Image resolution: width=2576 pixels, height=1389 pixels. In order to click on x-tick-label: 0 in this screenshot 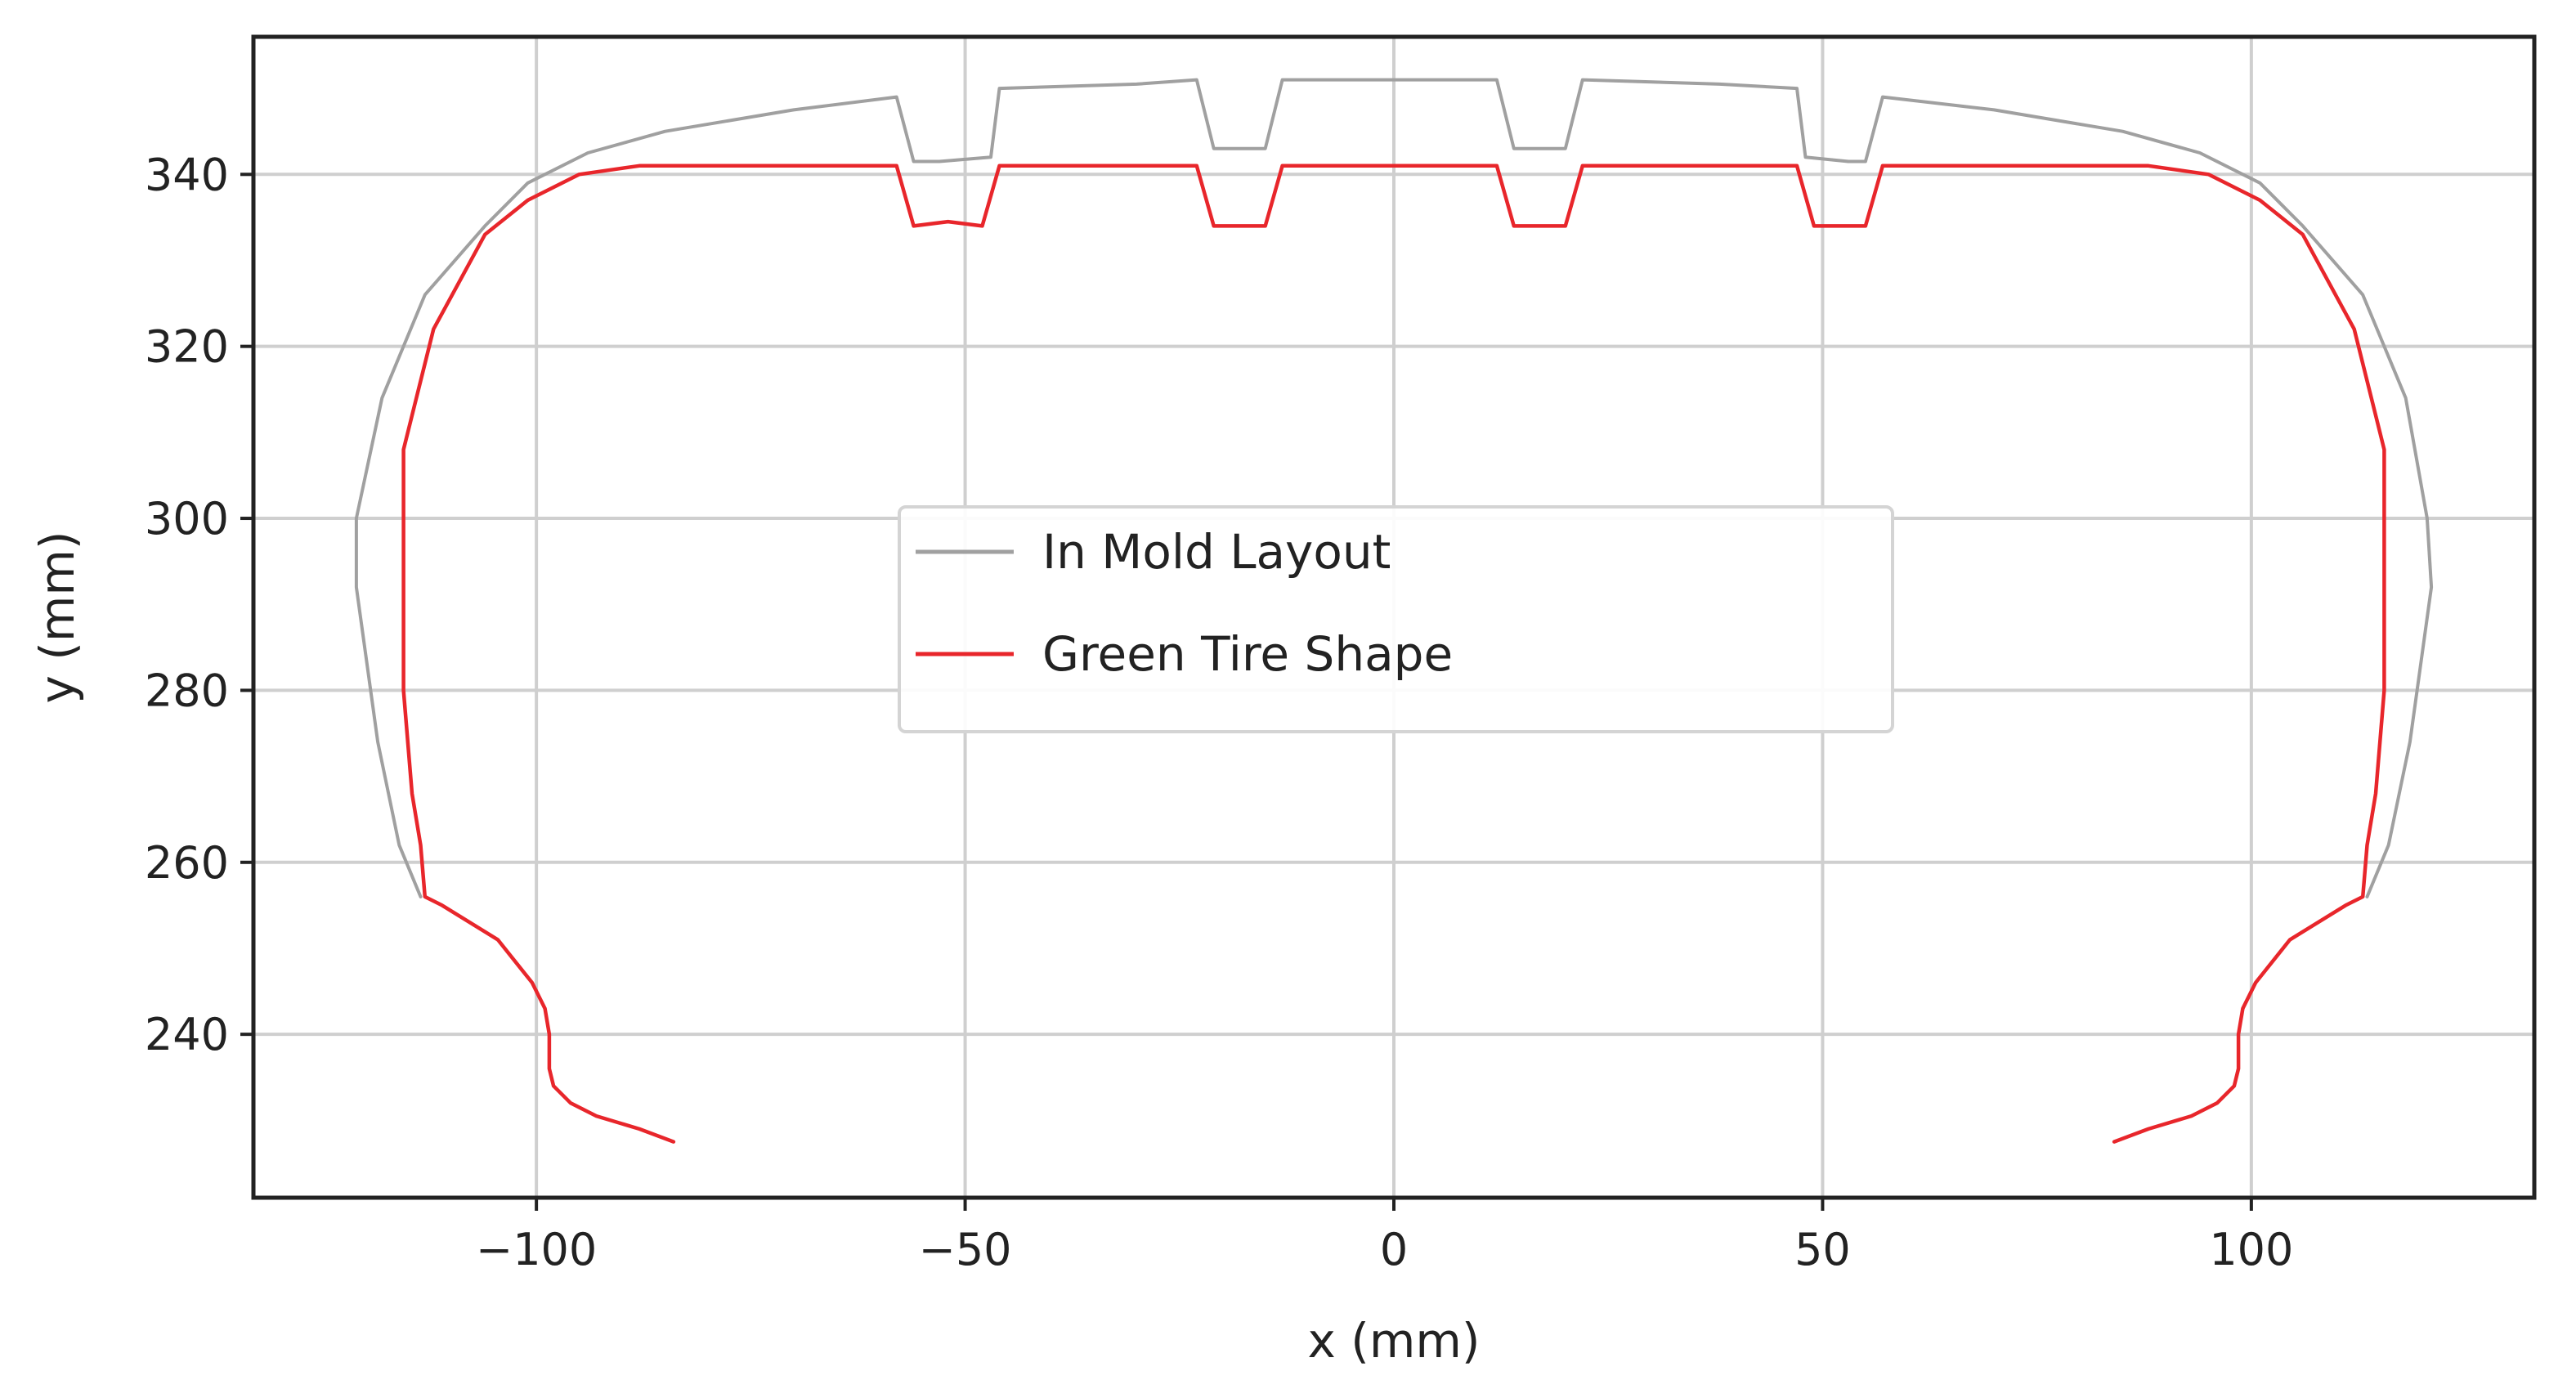, I will do `click(1394, 1249)`.